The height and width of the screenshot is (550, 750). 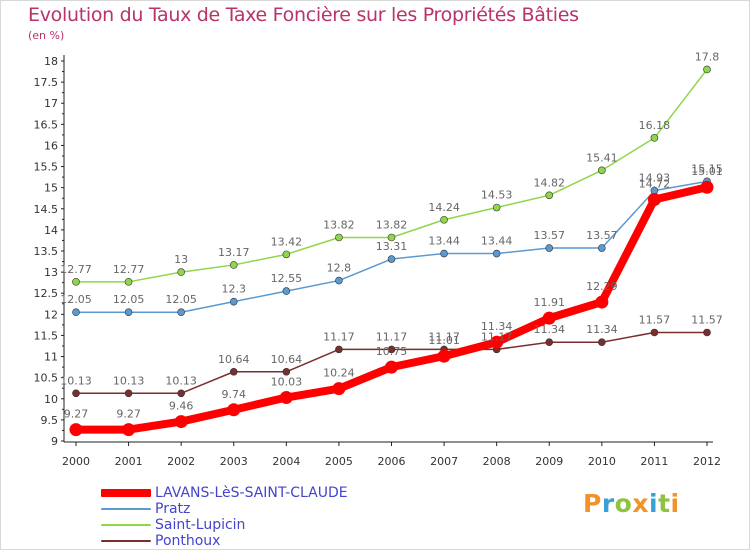 What do you see at coordinates (655, 183) in the screenshot?
I see `data-label: 14.72` at bounding box center [655, 183].